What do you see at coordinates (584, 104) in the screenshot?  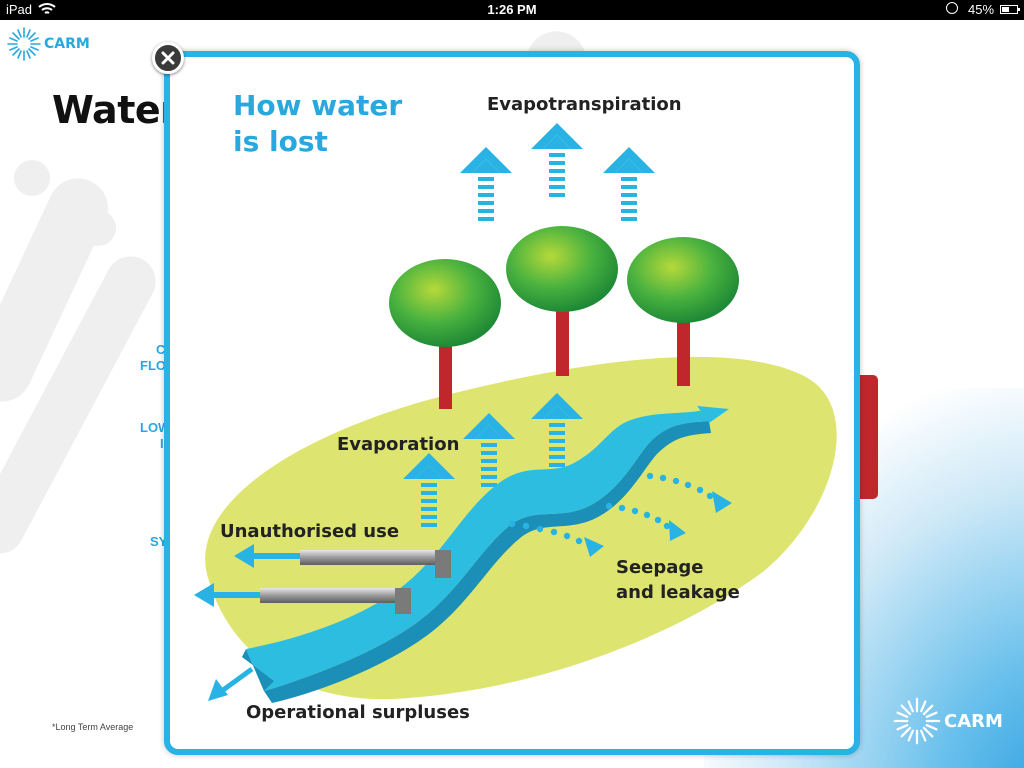 I see `label-evapotranspiration: Evapotranspiration` at bounding box center [584, 104].